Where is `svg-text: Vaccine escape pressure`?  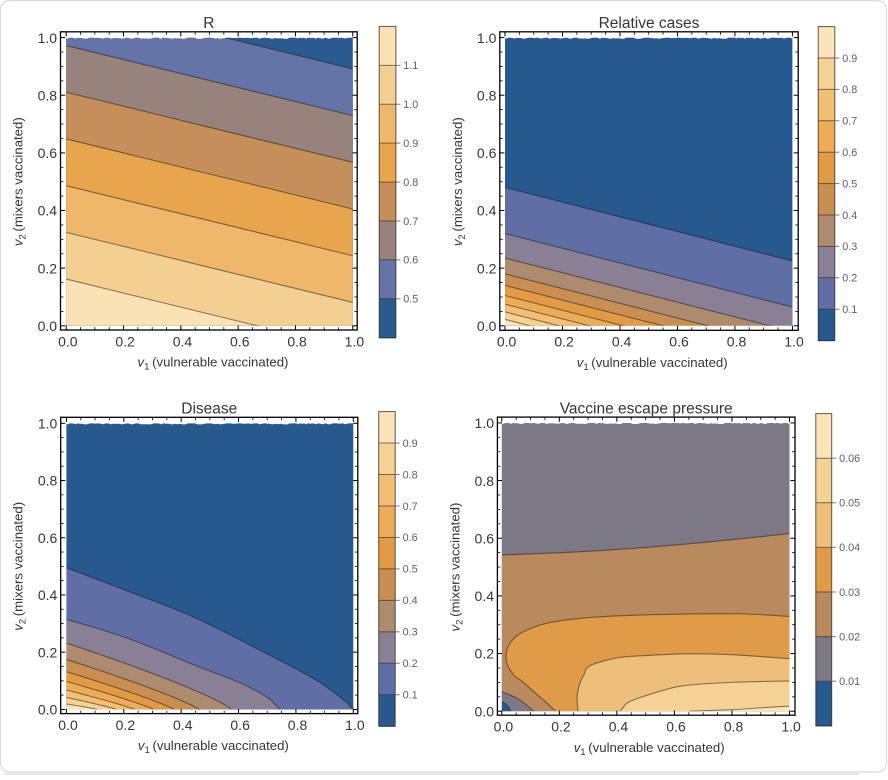
svg-text: Vaccine escape pressure is located at coordinates (646, 409).